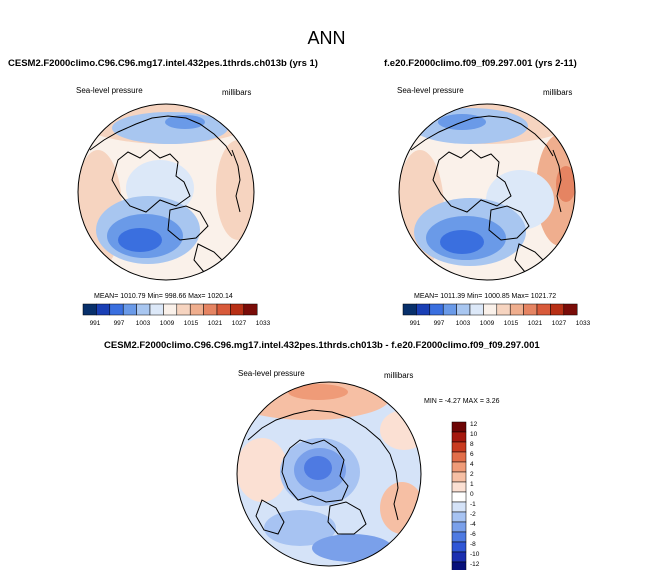 The image size is (653, 570). What do you see at coordinates (472, 494) in the screenshot?
I see `cb-bottom-tick: 0` at bounding box center [472, 494].